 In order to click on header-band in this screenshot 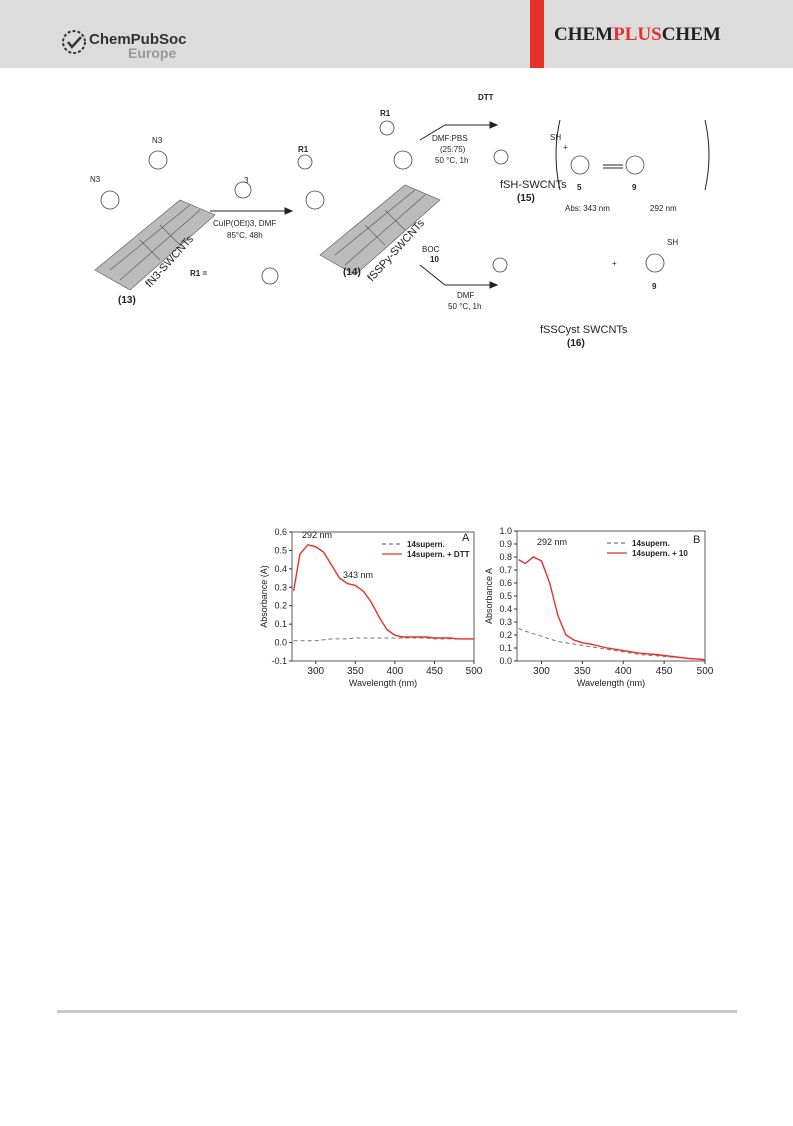, I will do `click(396, 34)`.